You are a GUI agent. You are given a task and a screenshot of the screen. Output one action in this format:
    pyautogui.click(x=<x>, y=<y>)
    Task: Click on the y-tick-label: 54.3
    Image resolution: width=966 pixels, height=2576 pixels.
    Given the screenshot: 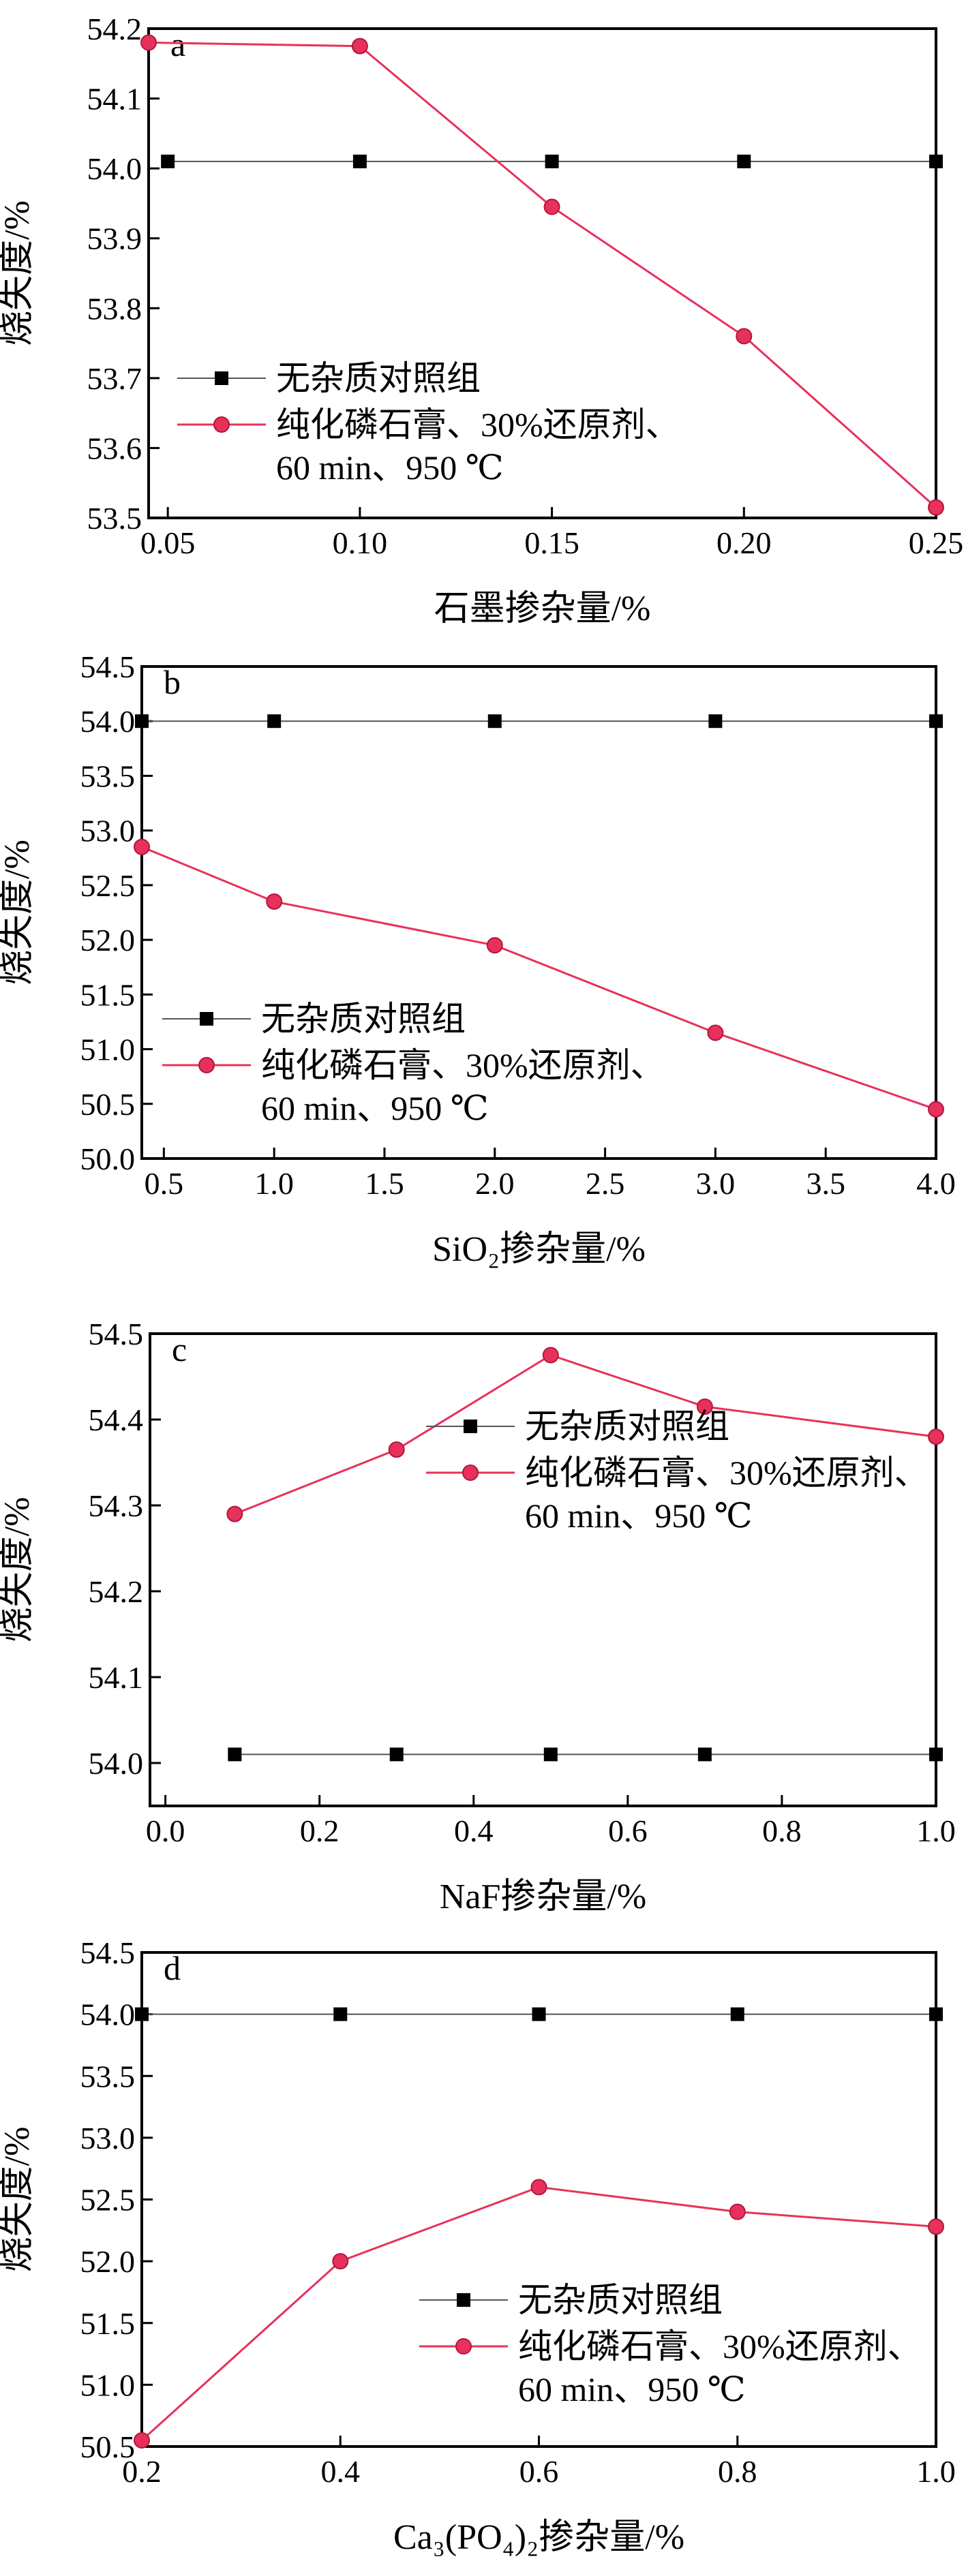 What is the action you would take?
    pyautogui.click(x=116, y=1506)
    